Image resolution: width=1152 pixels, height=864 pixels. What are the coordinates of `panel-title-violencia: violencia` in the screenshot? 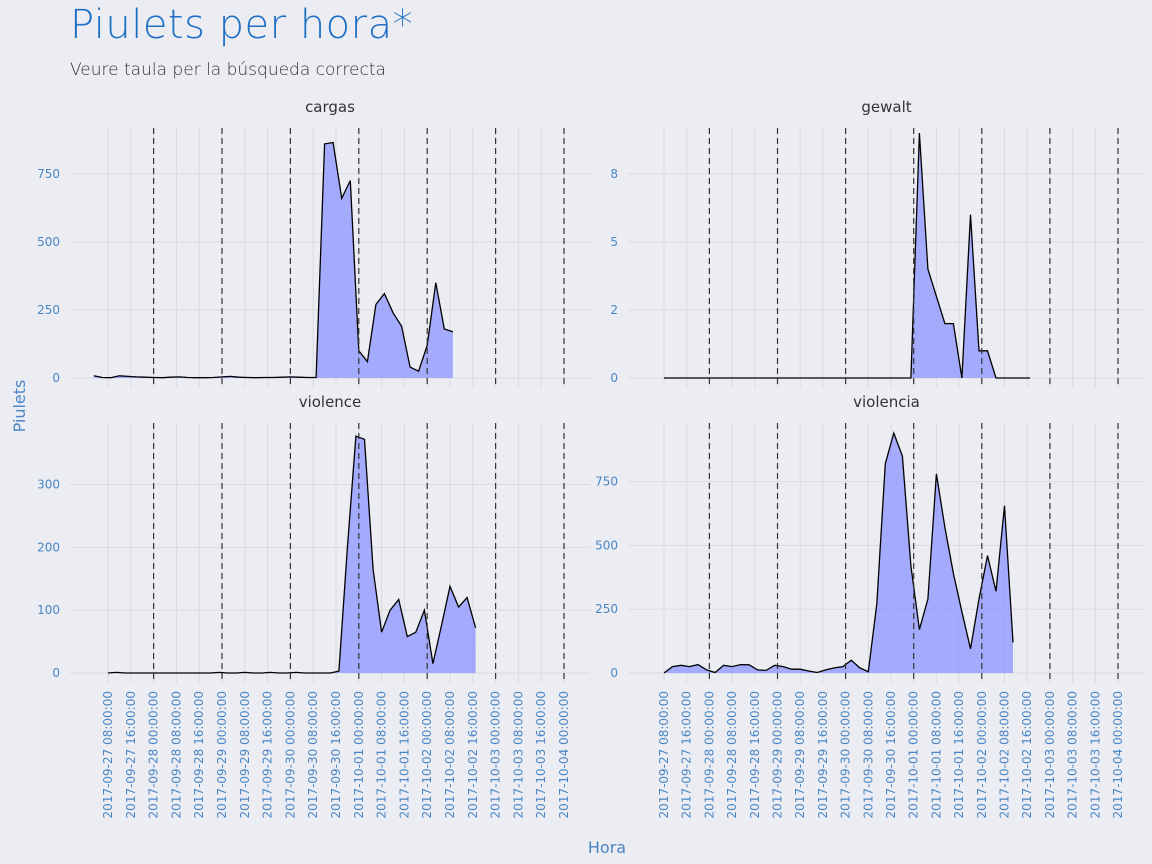 It's located at (886, 402).